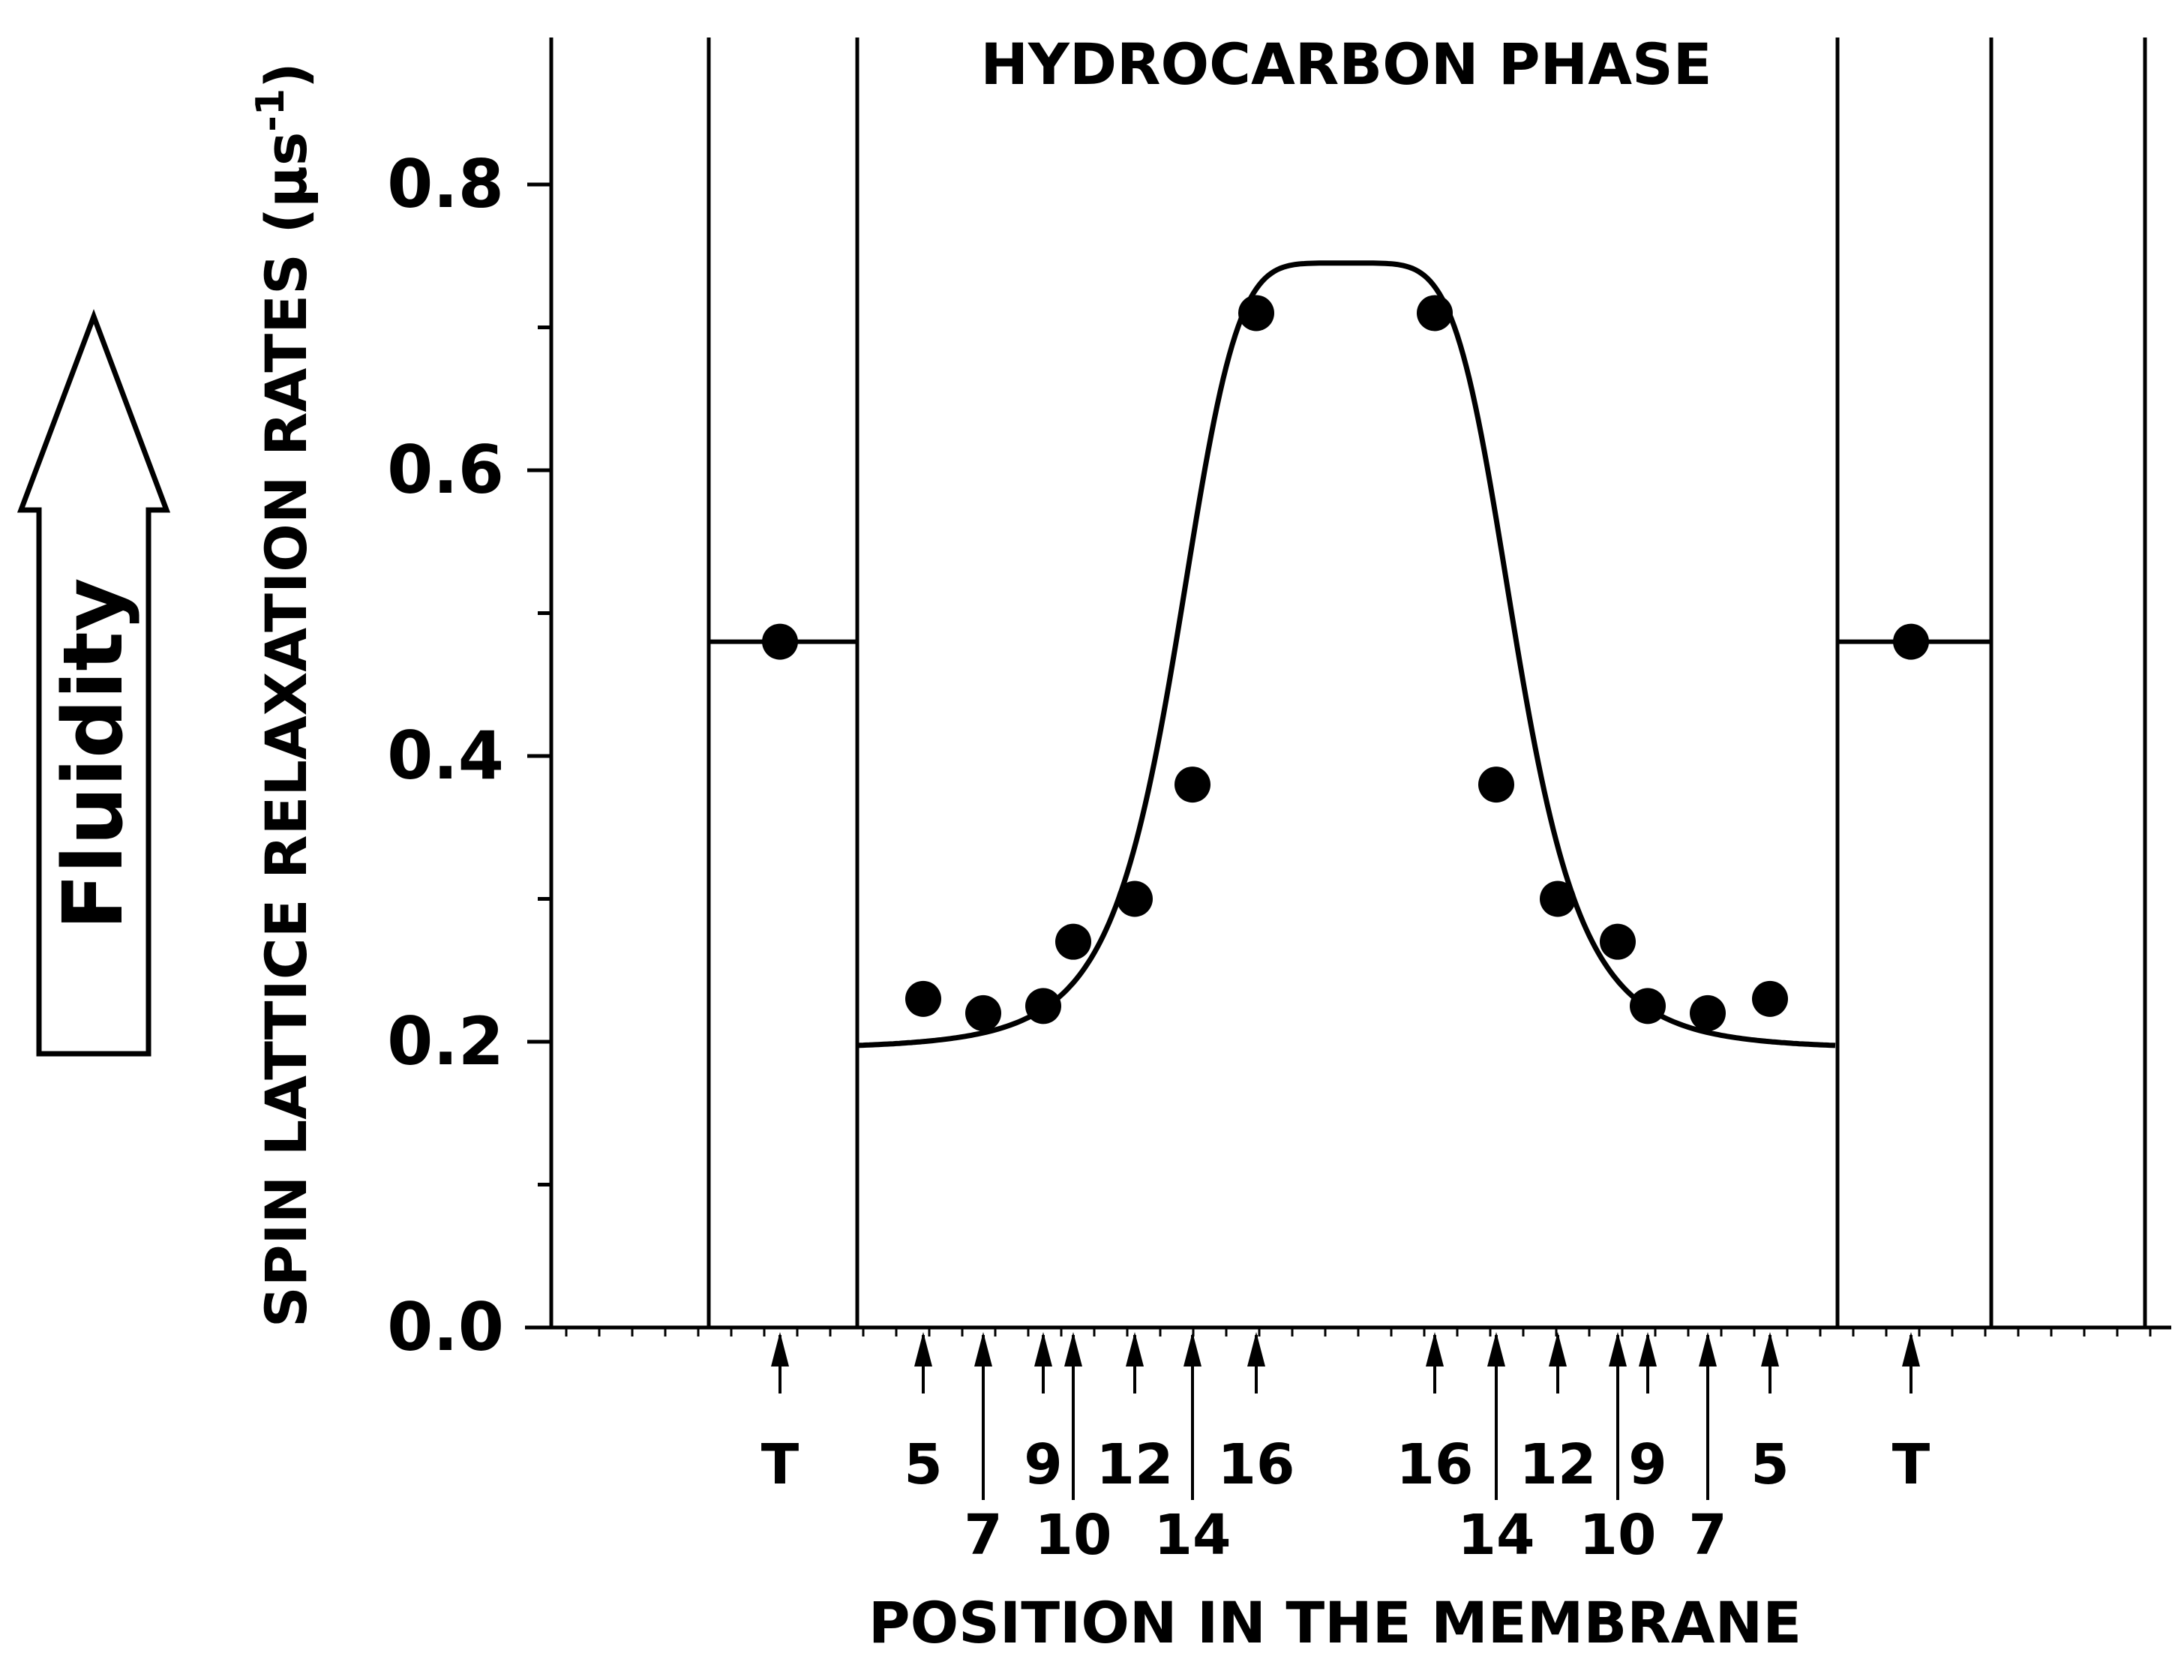 Image resolution: width=2184 pixels, height=1680 pixels. What do you see at coordinates (1335, 1622) in the screenshot?
I see `x-axis-title: POSITION IN THE MEMBRANE` at bounding box center [1335, 1622].